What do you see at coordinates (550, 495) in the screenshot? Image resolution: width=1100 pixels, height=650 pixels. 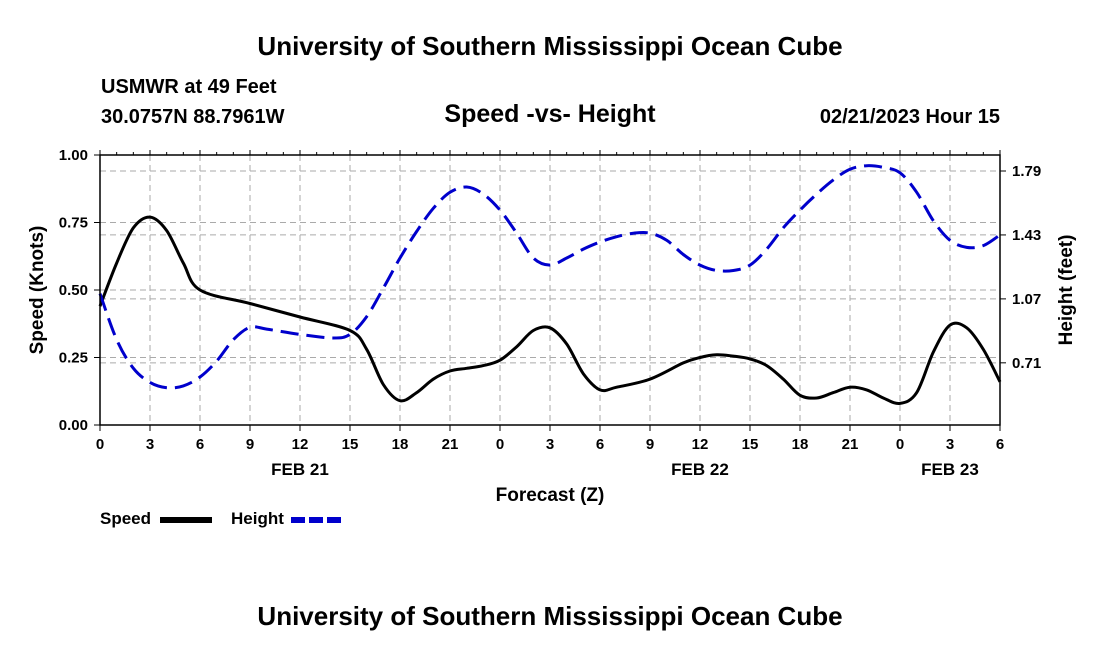 I see `x-axis-title: Forecast (Z)` at bounding box center [550, 495].